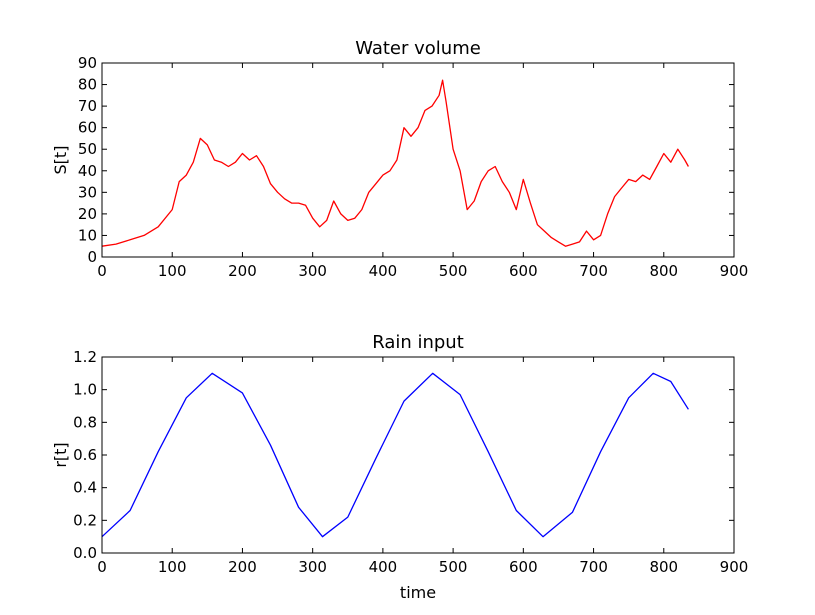  What do you see at coordinates (60, 160) in the screenshot?
I see `y-axis-label: S[t]` at bounding box center [60, 160].